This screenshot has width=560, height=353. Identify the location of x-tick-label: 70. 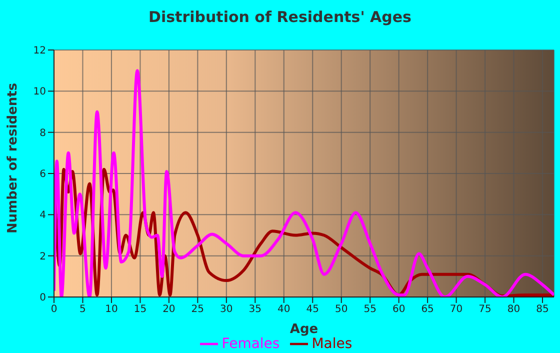
(456, 310).